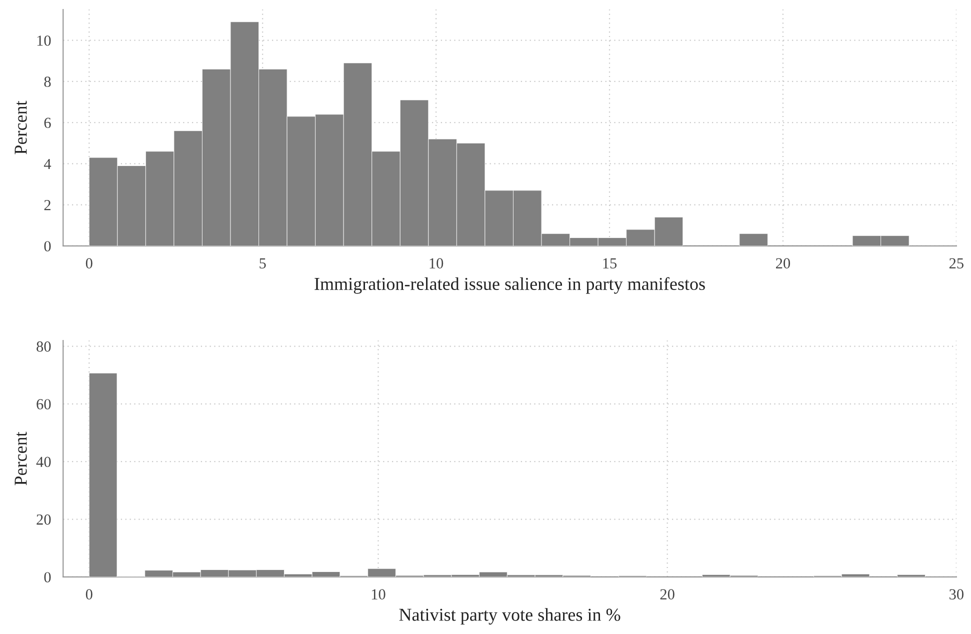  Describe the element at coordinates (509, 285) in the screenshot. I see `x-axis-title: Immigration-related issue salience in party manifestos` at that location.